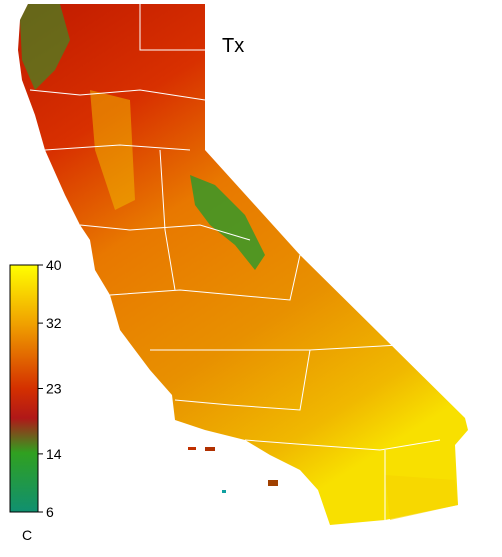 The image size is (502, 557). I want to click on colorbar-tick-label: 23, so click(54, 389).